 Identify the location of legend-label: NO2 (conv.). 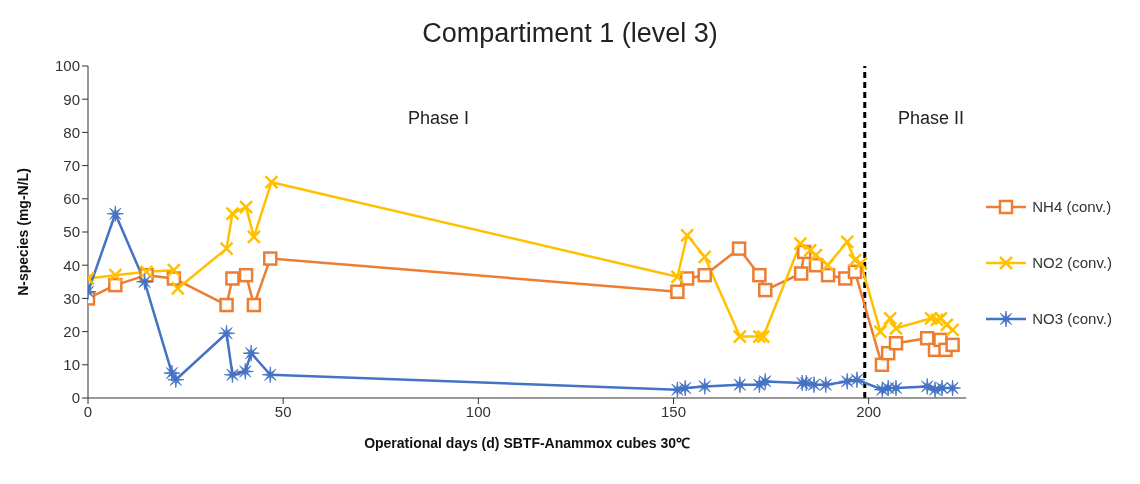
(1072, 263).